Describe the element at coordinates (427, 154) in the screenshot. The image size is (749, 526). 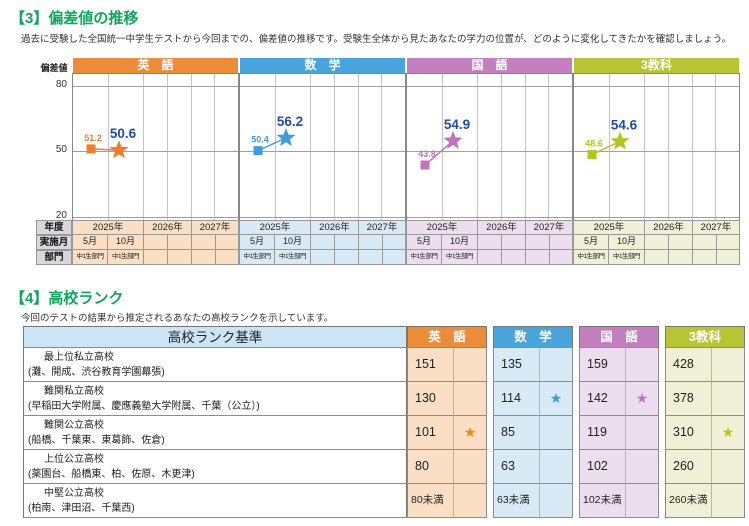
I see `svg-text: 43.8` at that location.